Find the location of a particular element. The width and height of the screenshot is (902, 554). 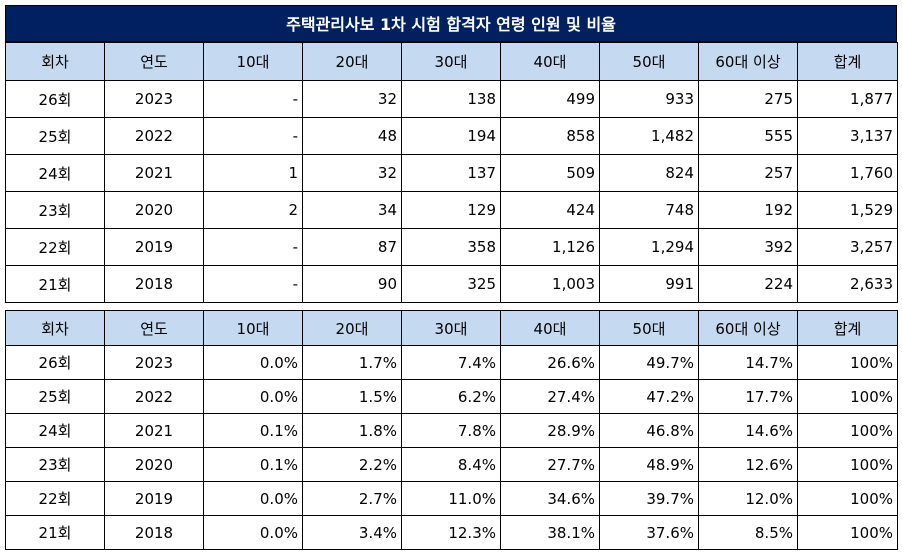

table-cell: 3,257 is located at coordinates (847, 247).